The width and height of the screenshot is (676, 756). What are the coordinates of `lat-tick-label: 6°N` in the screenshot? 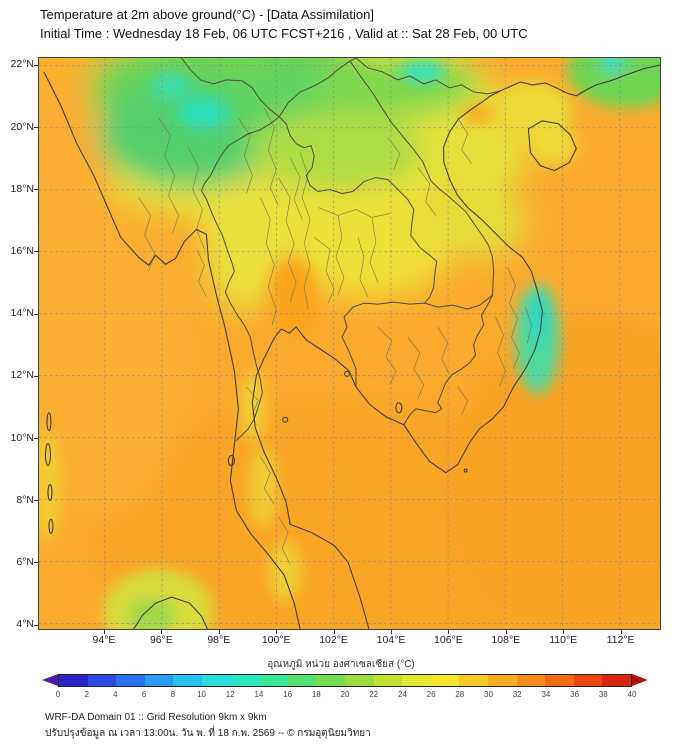 It's located at (25, 561).